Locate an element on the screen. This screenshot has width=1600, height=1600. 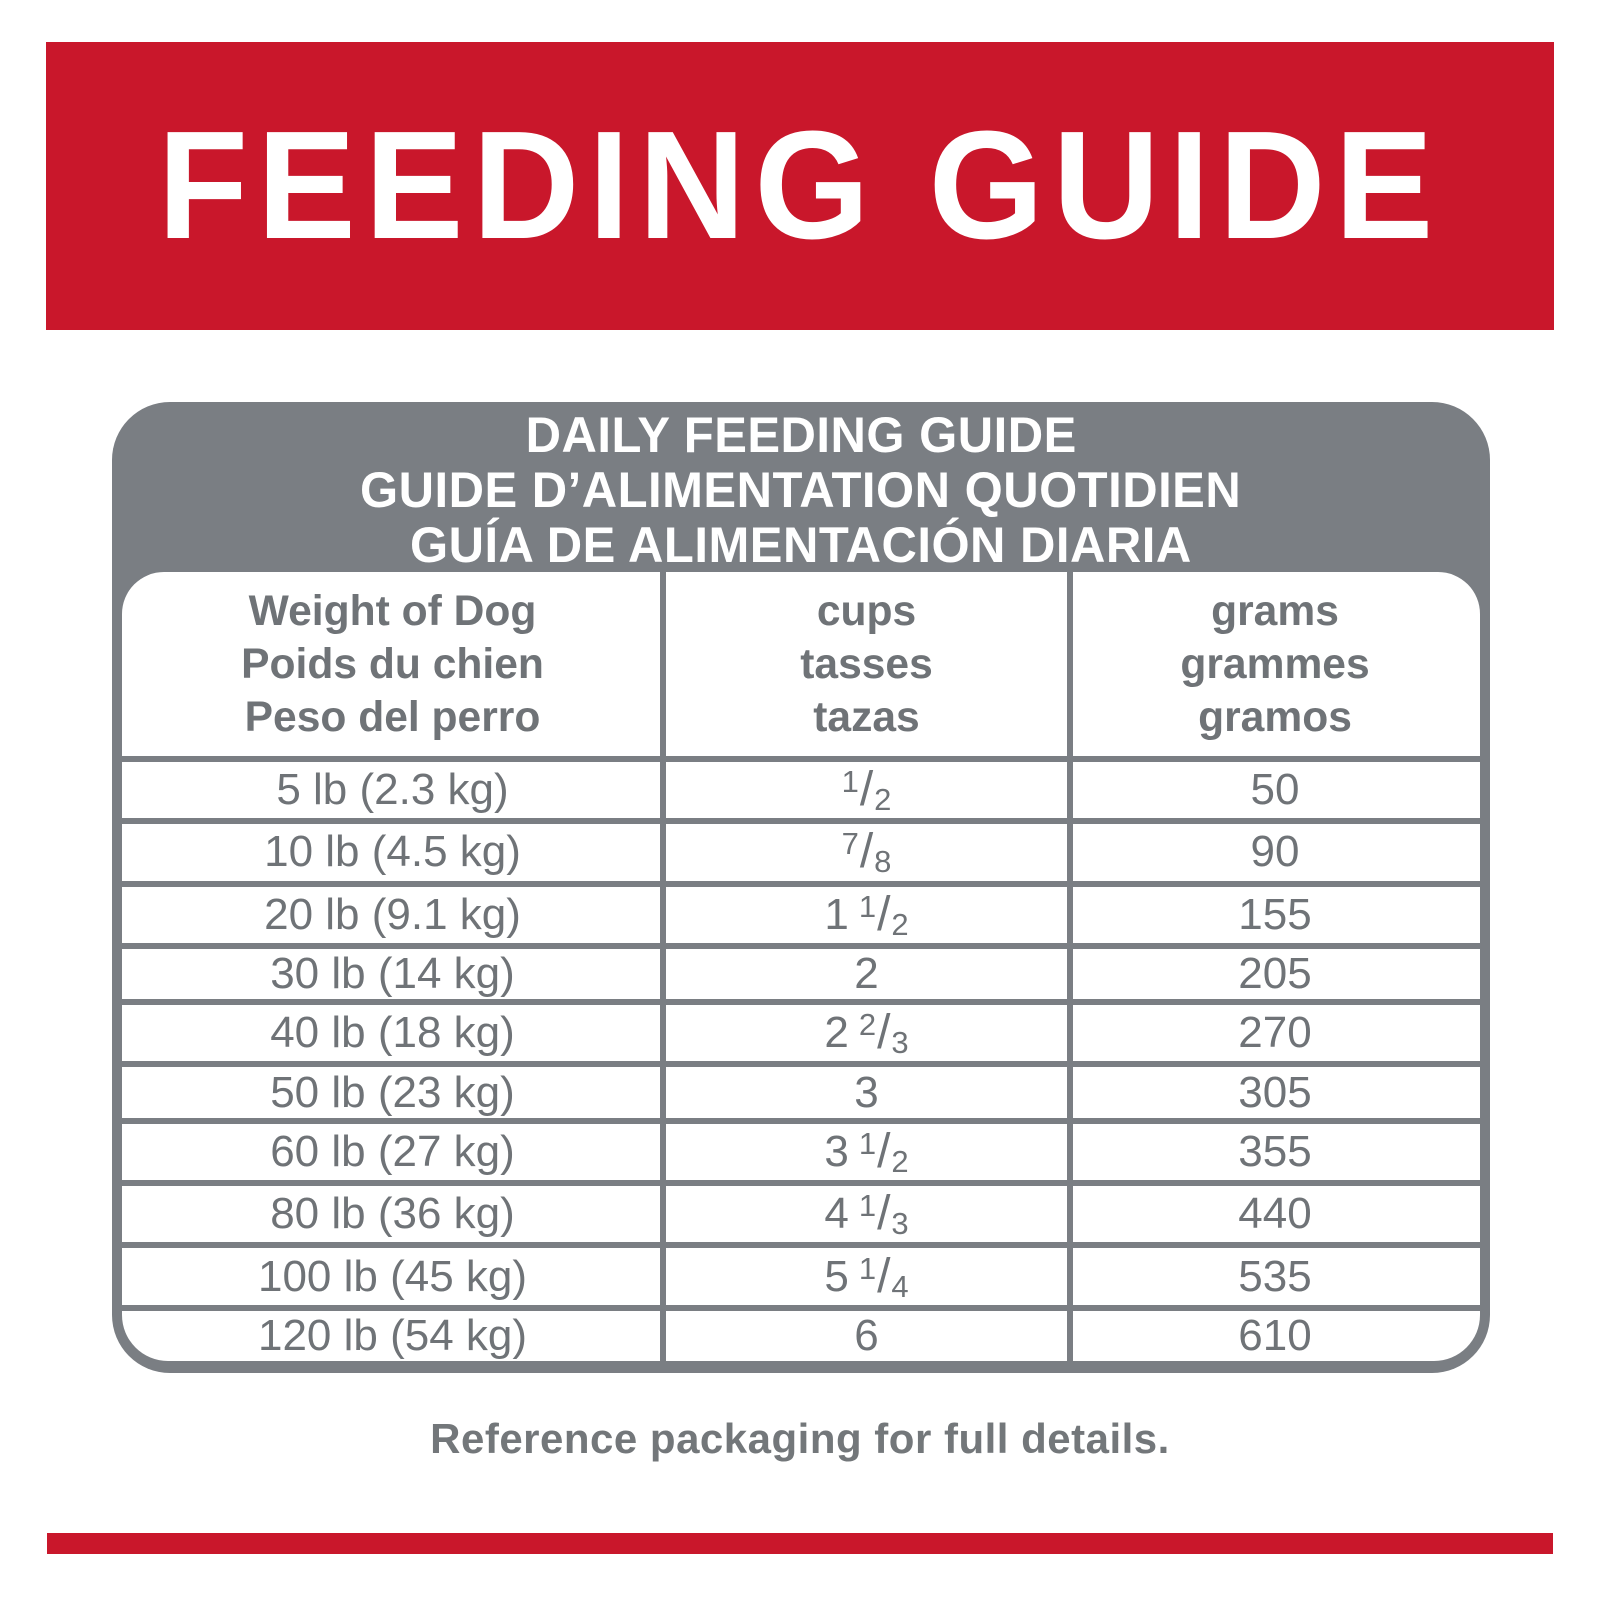
cups-cell: 1 1/2 is located at coordinates (866, 915).